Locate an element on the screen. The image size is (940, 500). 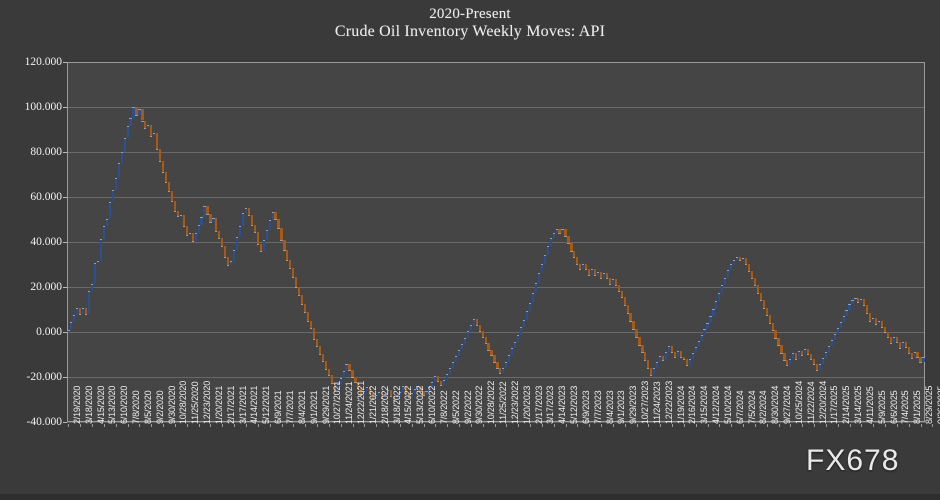
x-axis-label: 12/20/2024 is located at coordinates (822, 402).